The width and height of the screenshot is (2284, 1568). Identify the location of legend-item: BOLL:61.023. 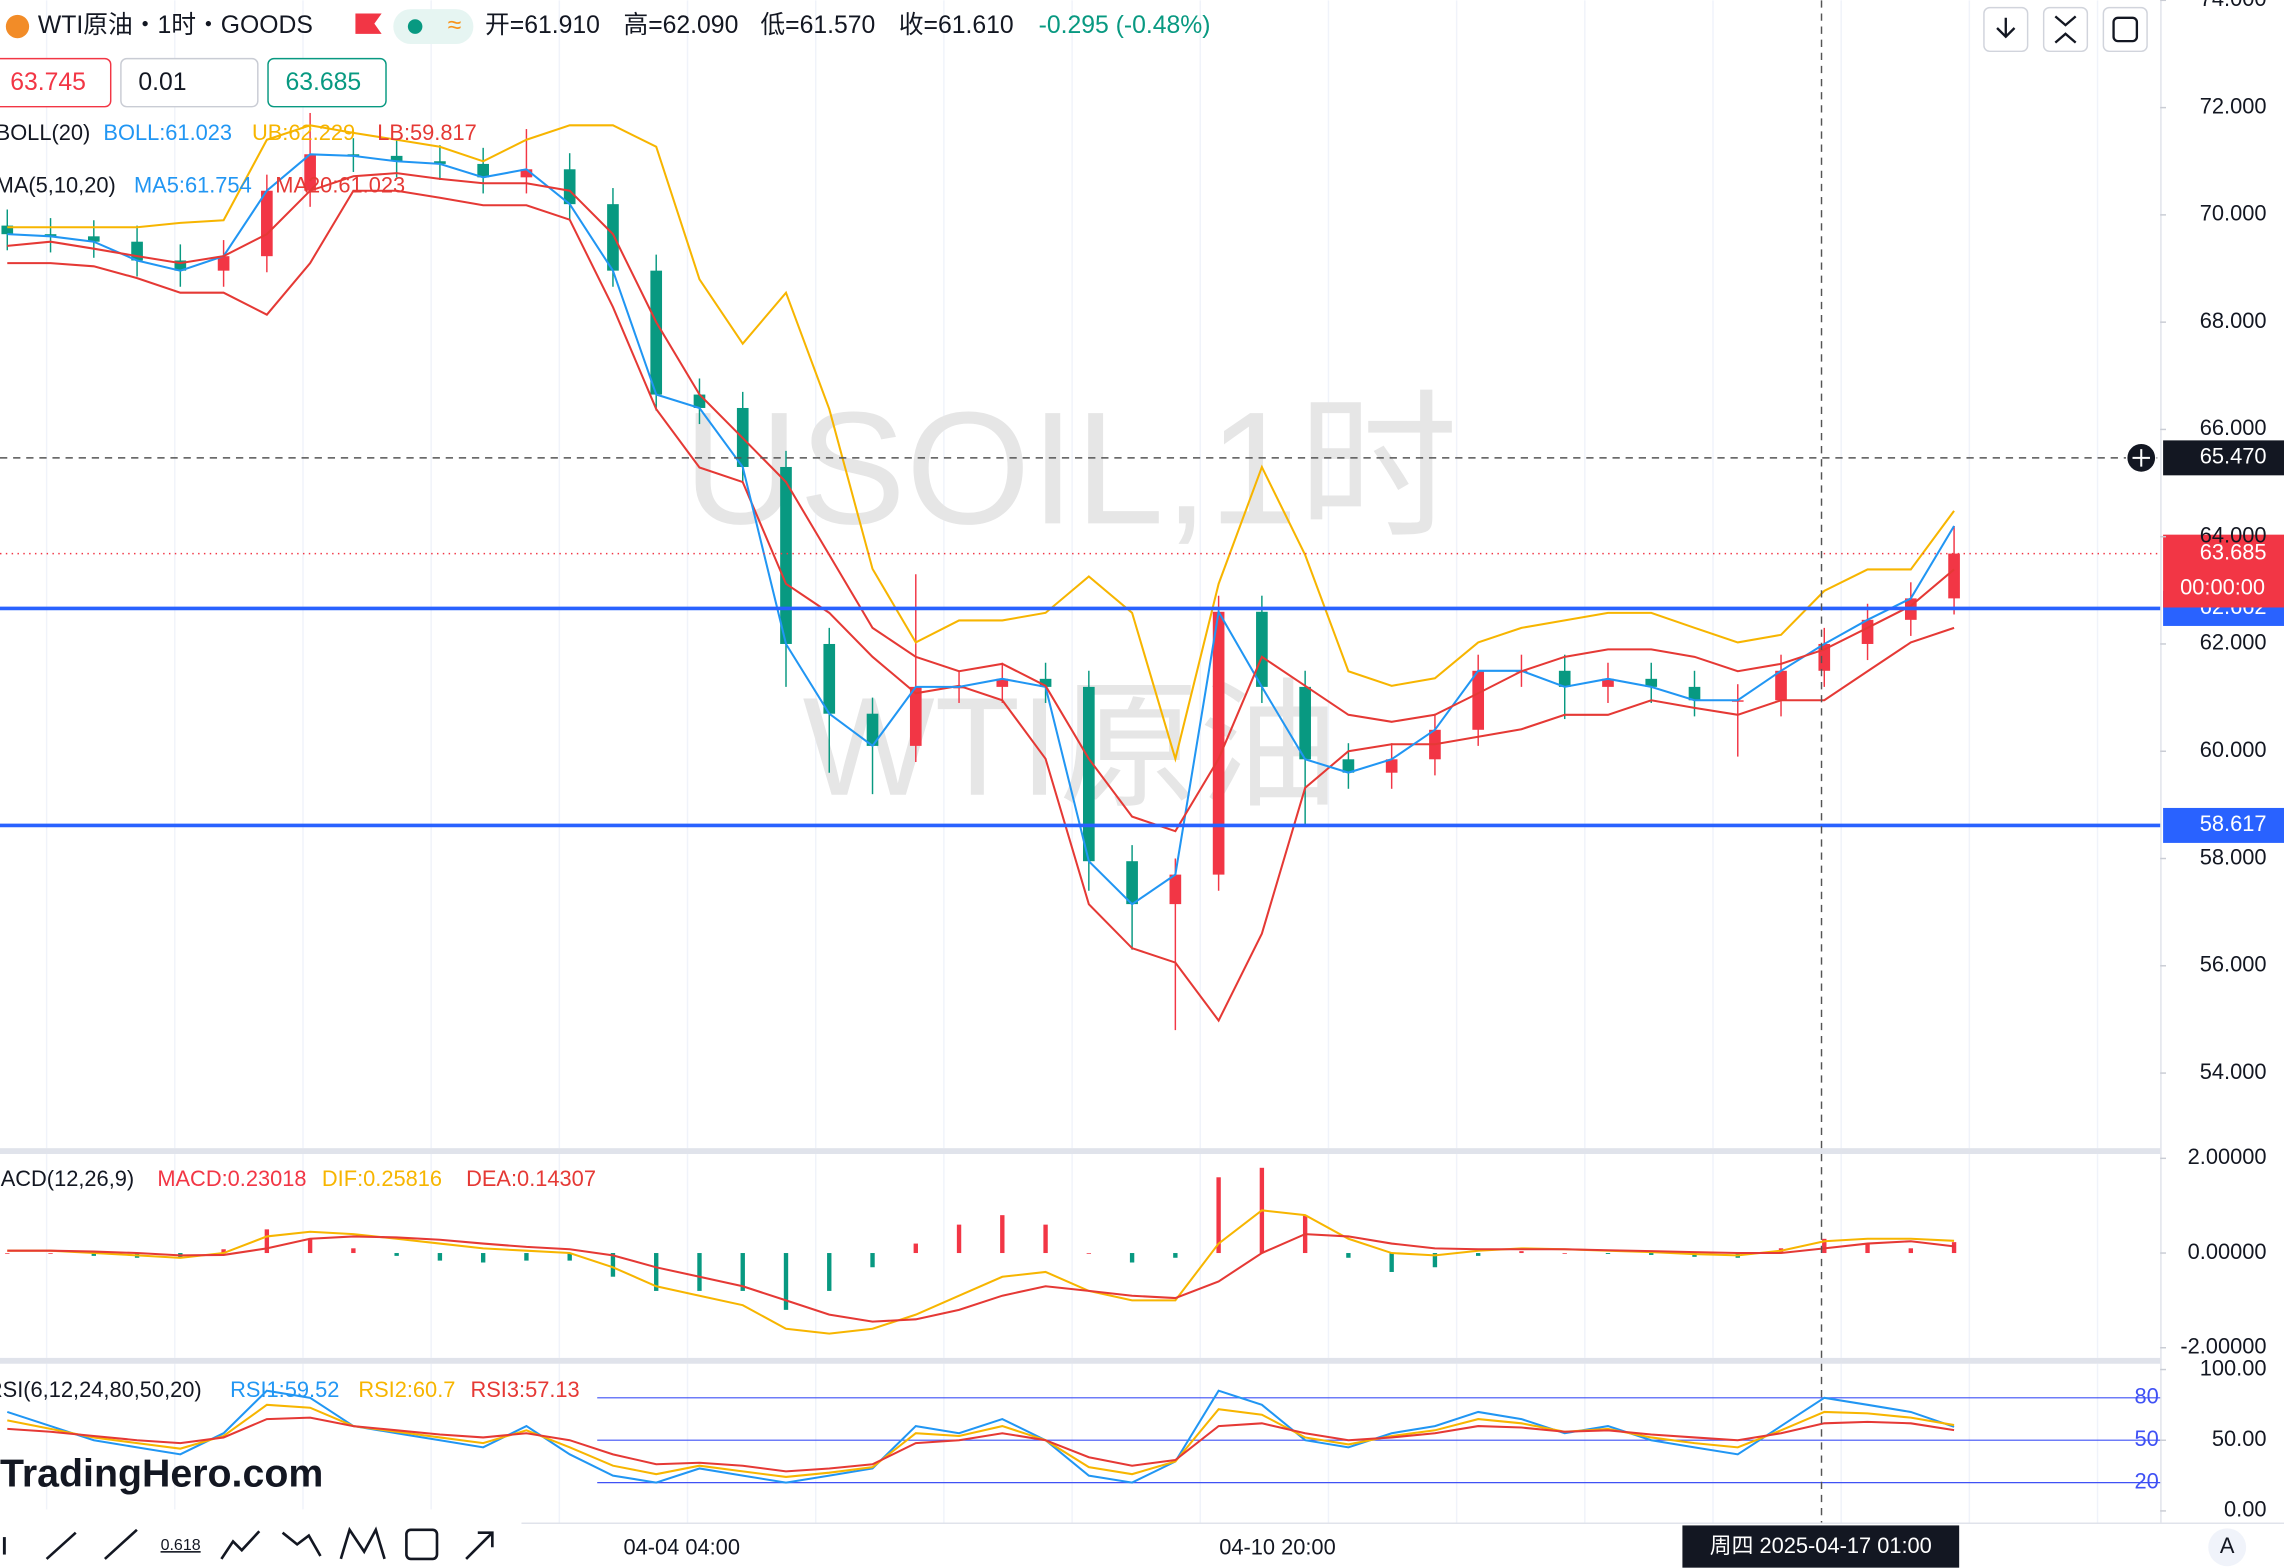
(167, 132).